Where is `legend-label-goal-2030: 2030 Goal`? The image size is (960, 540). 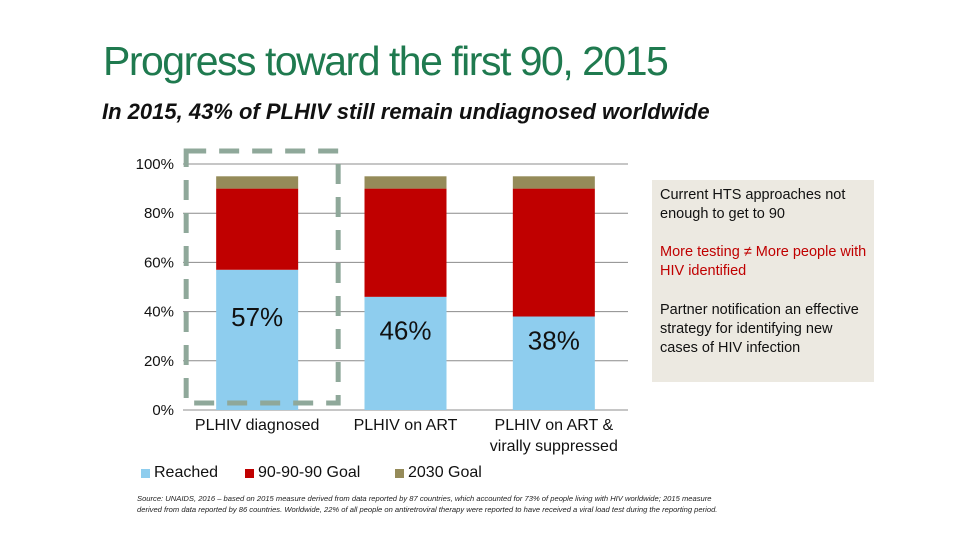
legend-label-goal-2030: 2030 Goal is located at coordinates (445, 472).